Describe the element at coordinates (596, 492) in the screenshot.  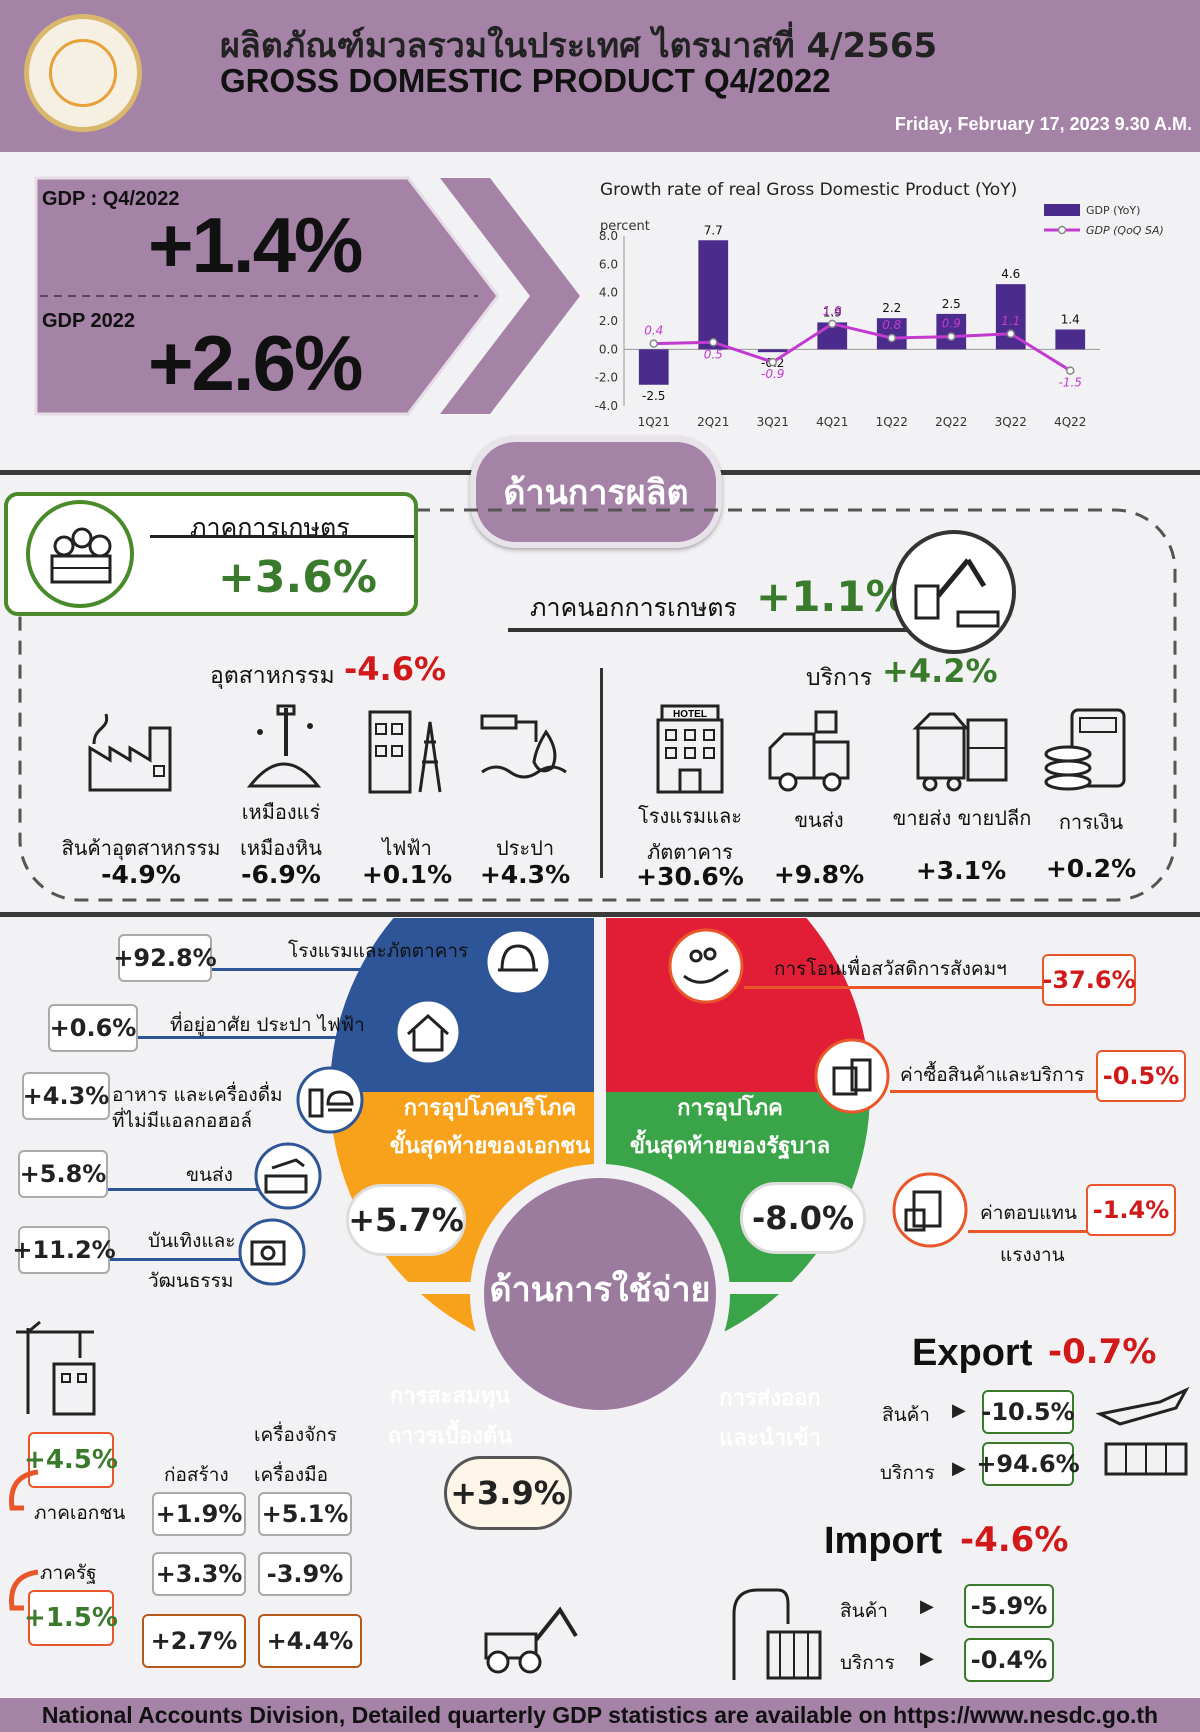
I see `production-section-title: ด้านการผลิต` at that location.